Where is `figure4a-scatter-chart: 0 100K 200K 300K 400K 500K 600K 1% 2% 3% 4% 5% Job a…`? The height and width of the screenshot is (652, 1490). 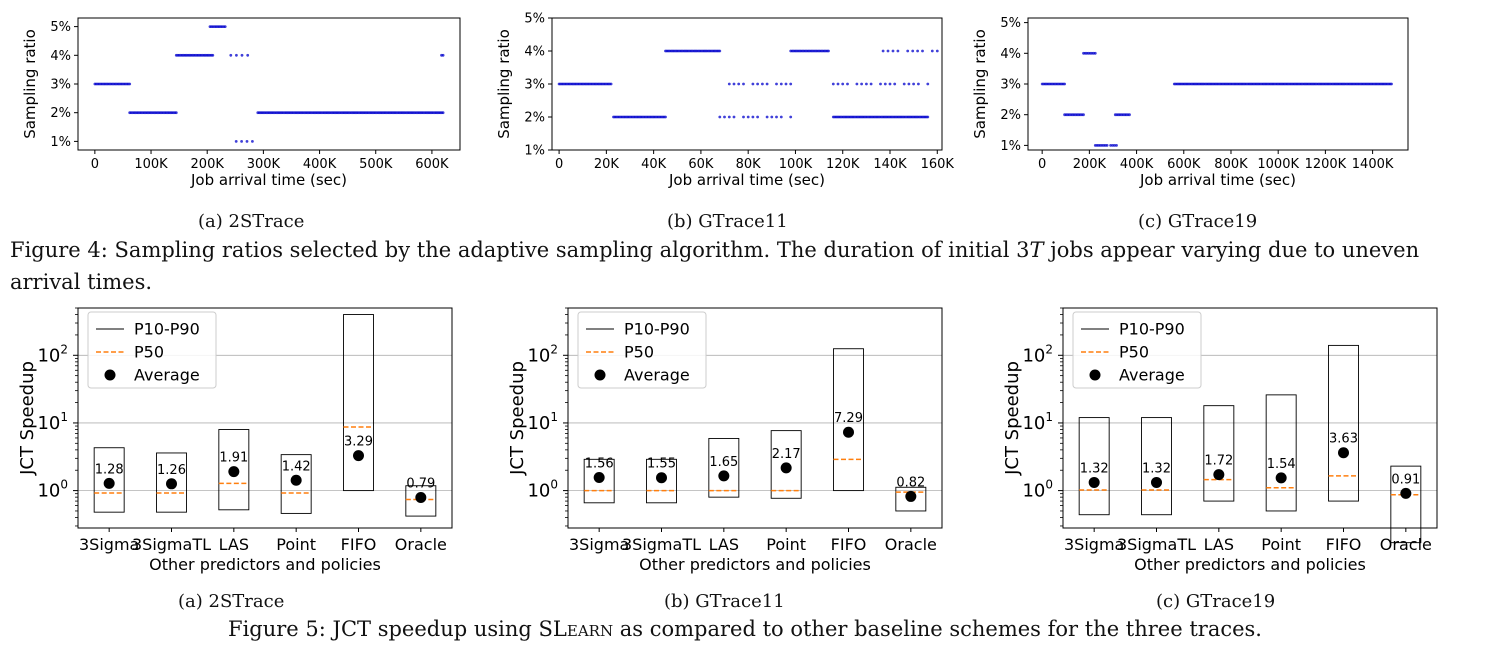
figure4a-scatter-chart: 0 100K 200K 300K 400K 500K 600K 1% 2% 3% 4% 5% Job a… is located at coordinates (235, 97).